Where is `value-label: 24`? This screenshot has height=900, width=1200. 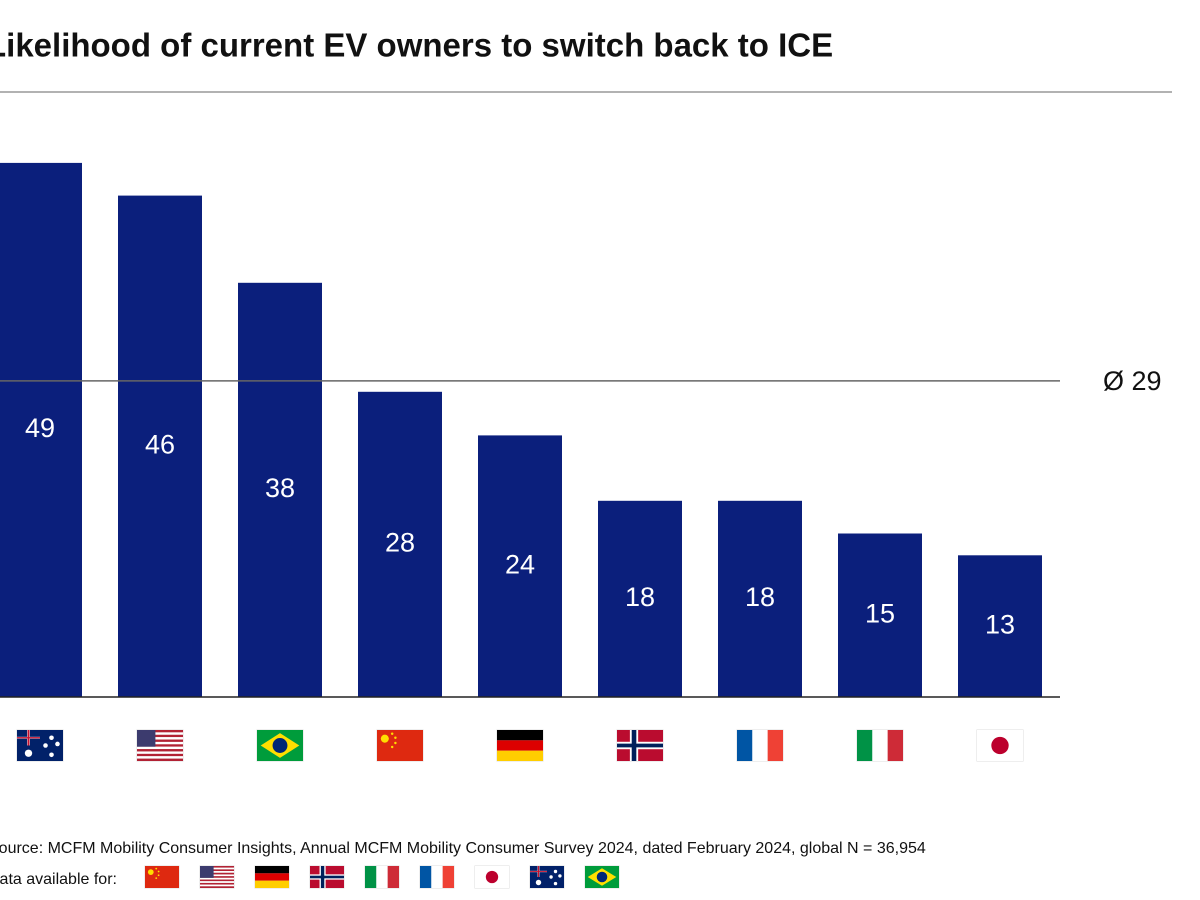
value-label: 24 is located at coordinates (520, 564).